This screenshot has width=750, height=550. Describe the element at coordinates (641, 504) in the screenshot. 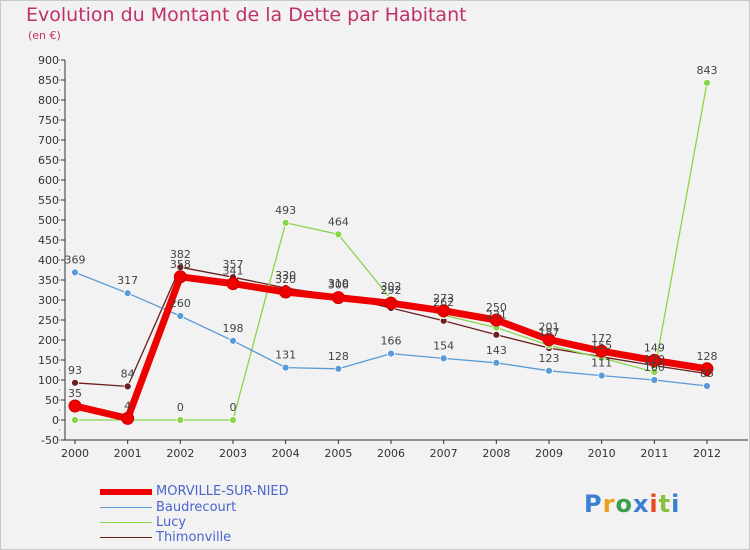

I see `logo-letter: x` at that location.